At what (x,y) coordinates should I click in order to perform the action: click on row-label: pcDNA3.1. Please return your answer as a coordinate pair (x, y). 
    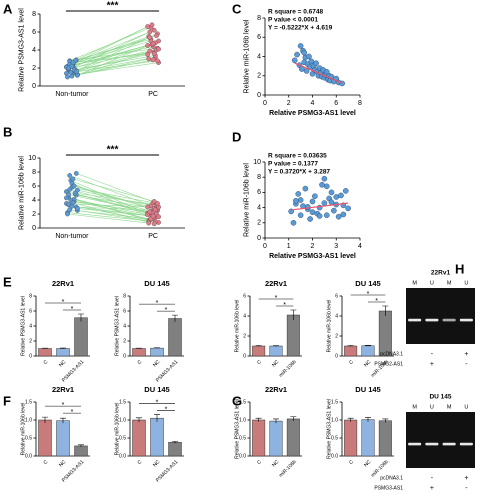
    Looking at the image, I should click on (391, 478).